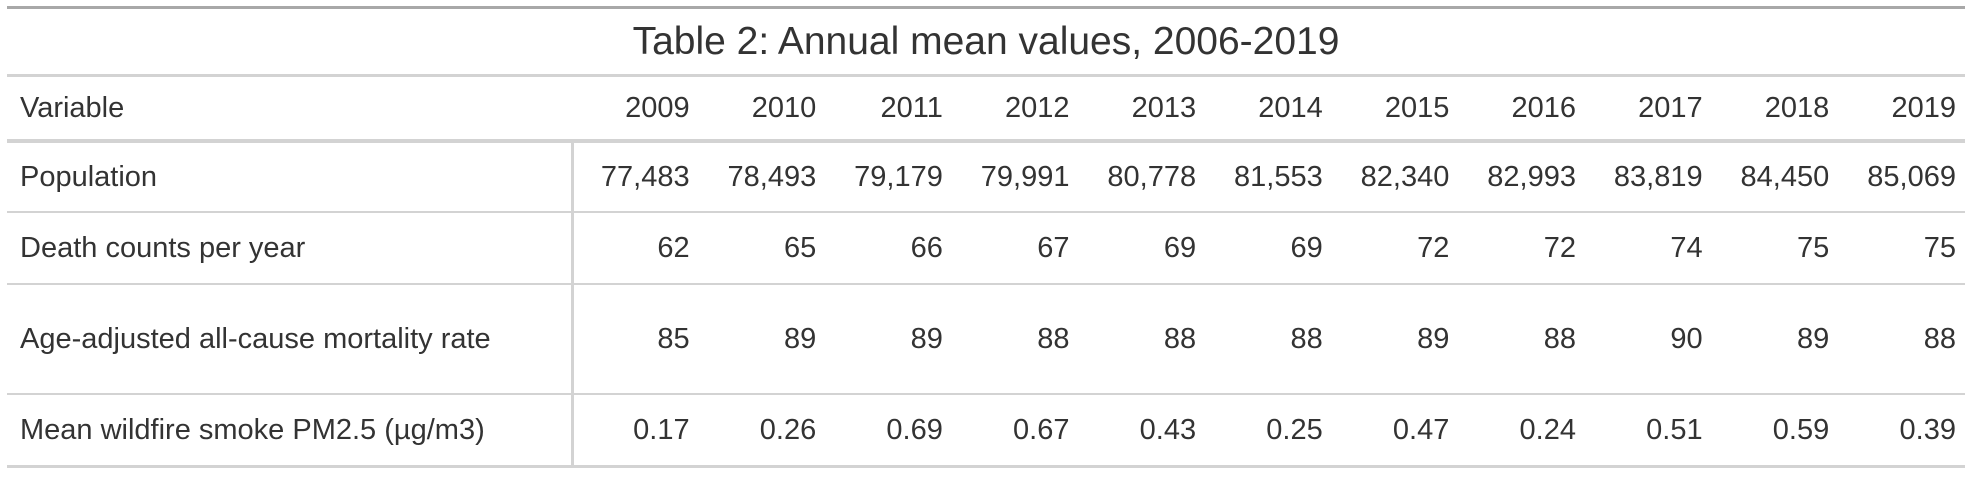  I want to click on table-cell: 81,553, so click(1268, 177).